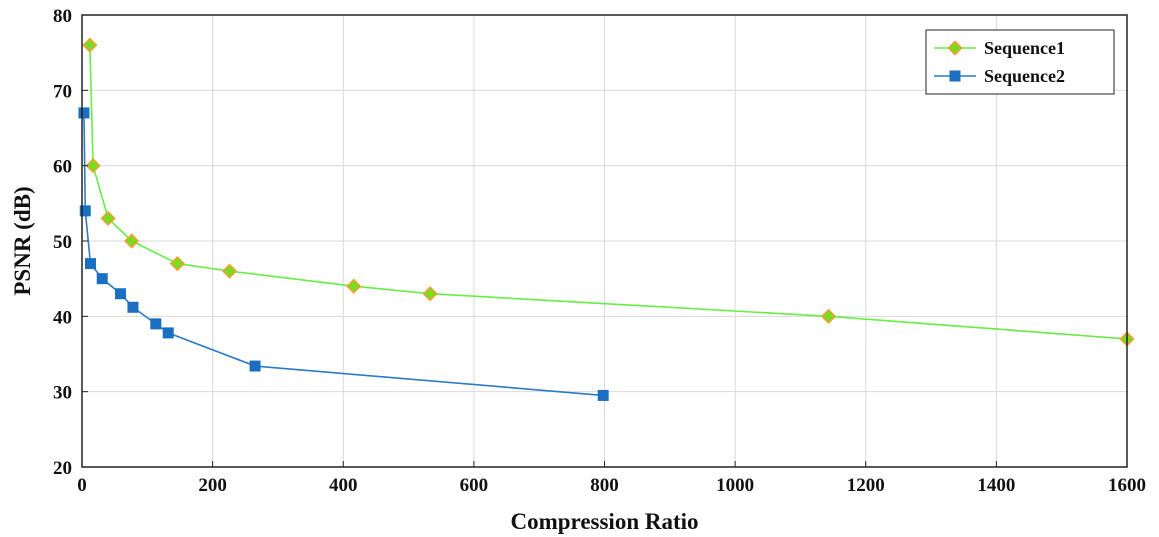 The width and height of the screenshot is (1159, 537). I want to click on legend-marker-sequence2, so click(955, 76).